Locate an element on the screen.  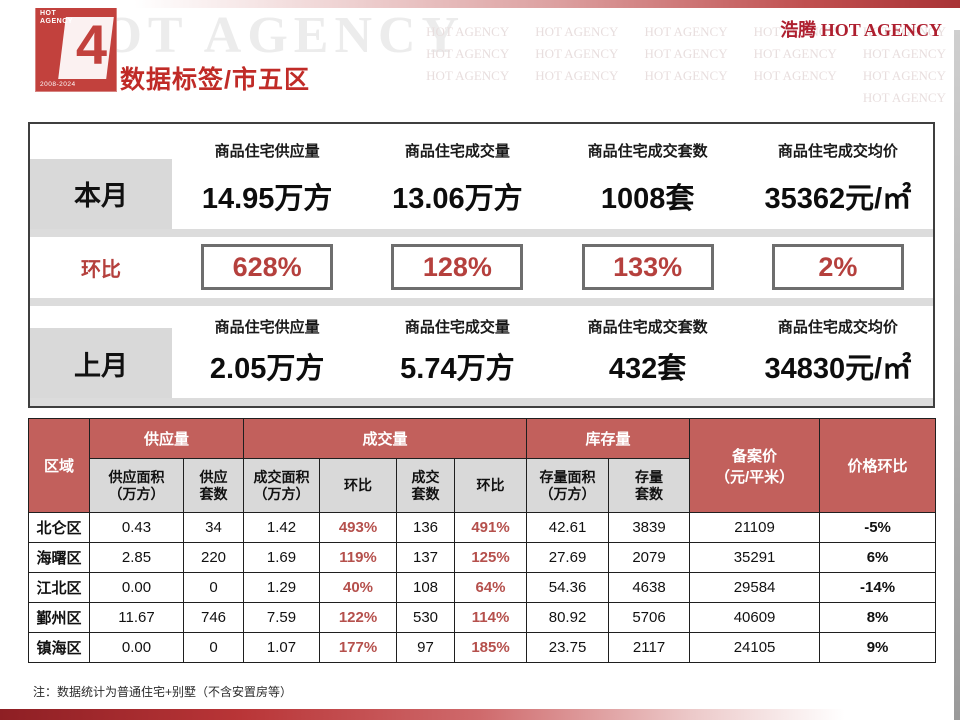
last-month-label-cell: 上月 is located at coordinates (101, 352).